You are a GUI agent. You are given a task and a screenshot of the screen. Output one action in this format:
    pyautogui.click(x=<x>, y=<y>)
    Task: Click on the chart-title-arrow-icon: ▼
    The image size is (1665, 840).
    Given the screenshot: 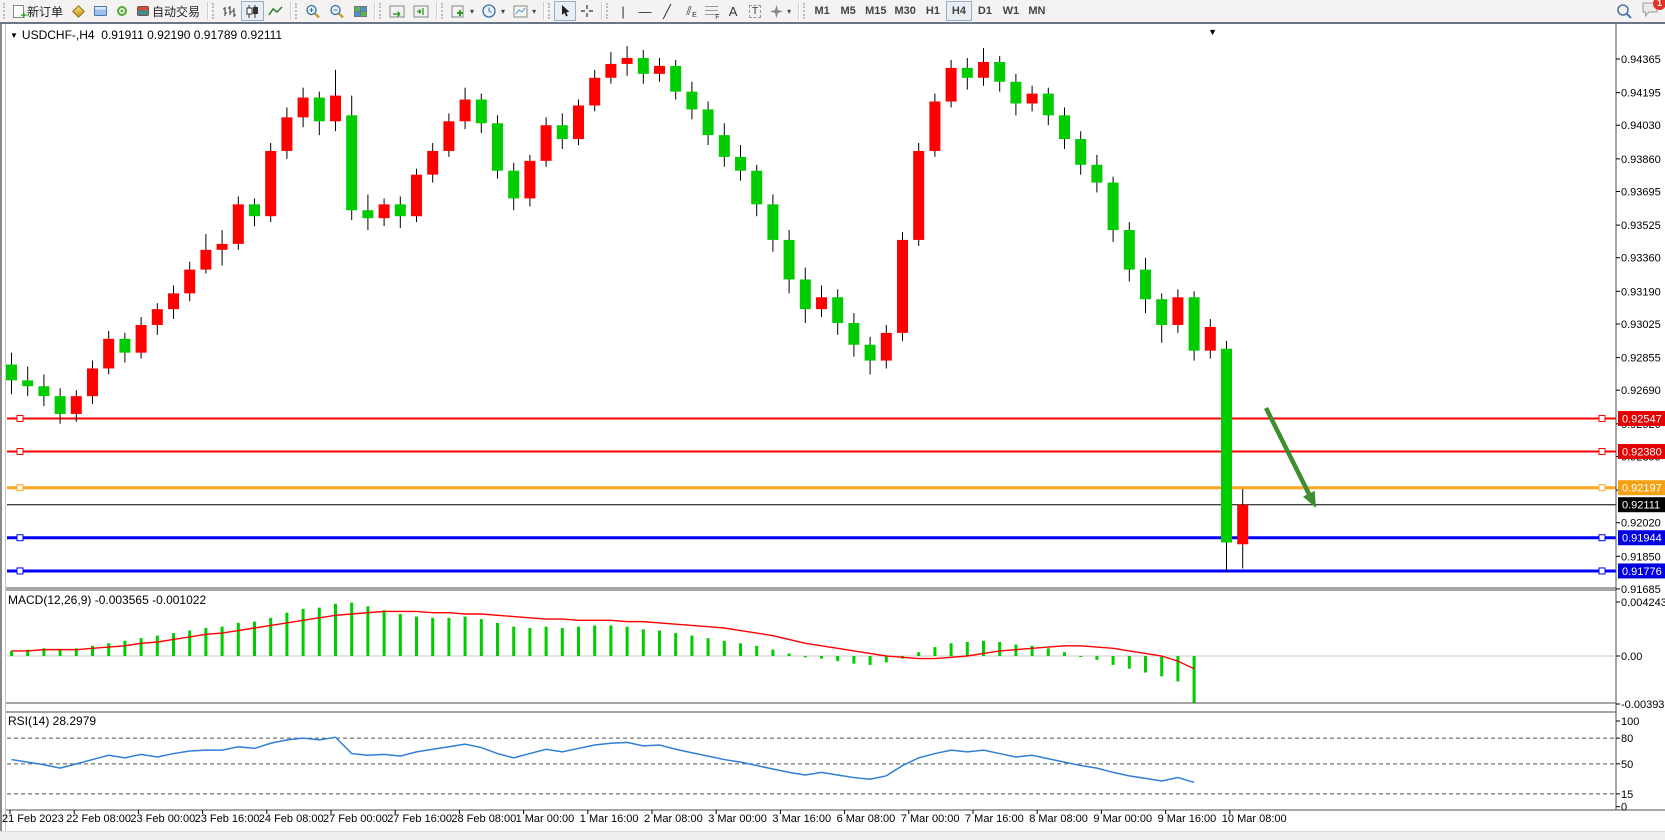 What is the action you would take?
    pyautogui.click(x=14, y=35)
    